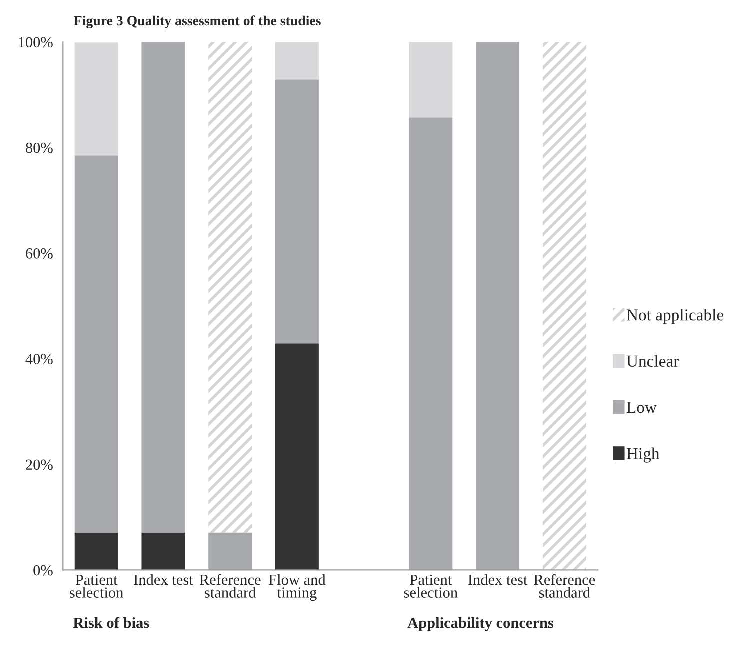  Describe the element at coordinates (641, 408) in the screenshot. I see `legend-label: Low` at that location.